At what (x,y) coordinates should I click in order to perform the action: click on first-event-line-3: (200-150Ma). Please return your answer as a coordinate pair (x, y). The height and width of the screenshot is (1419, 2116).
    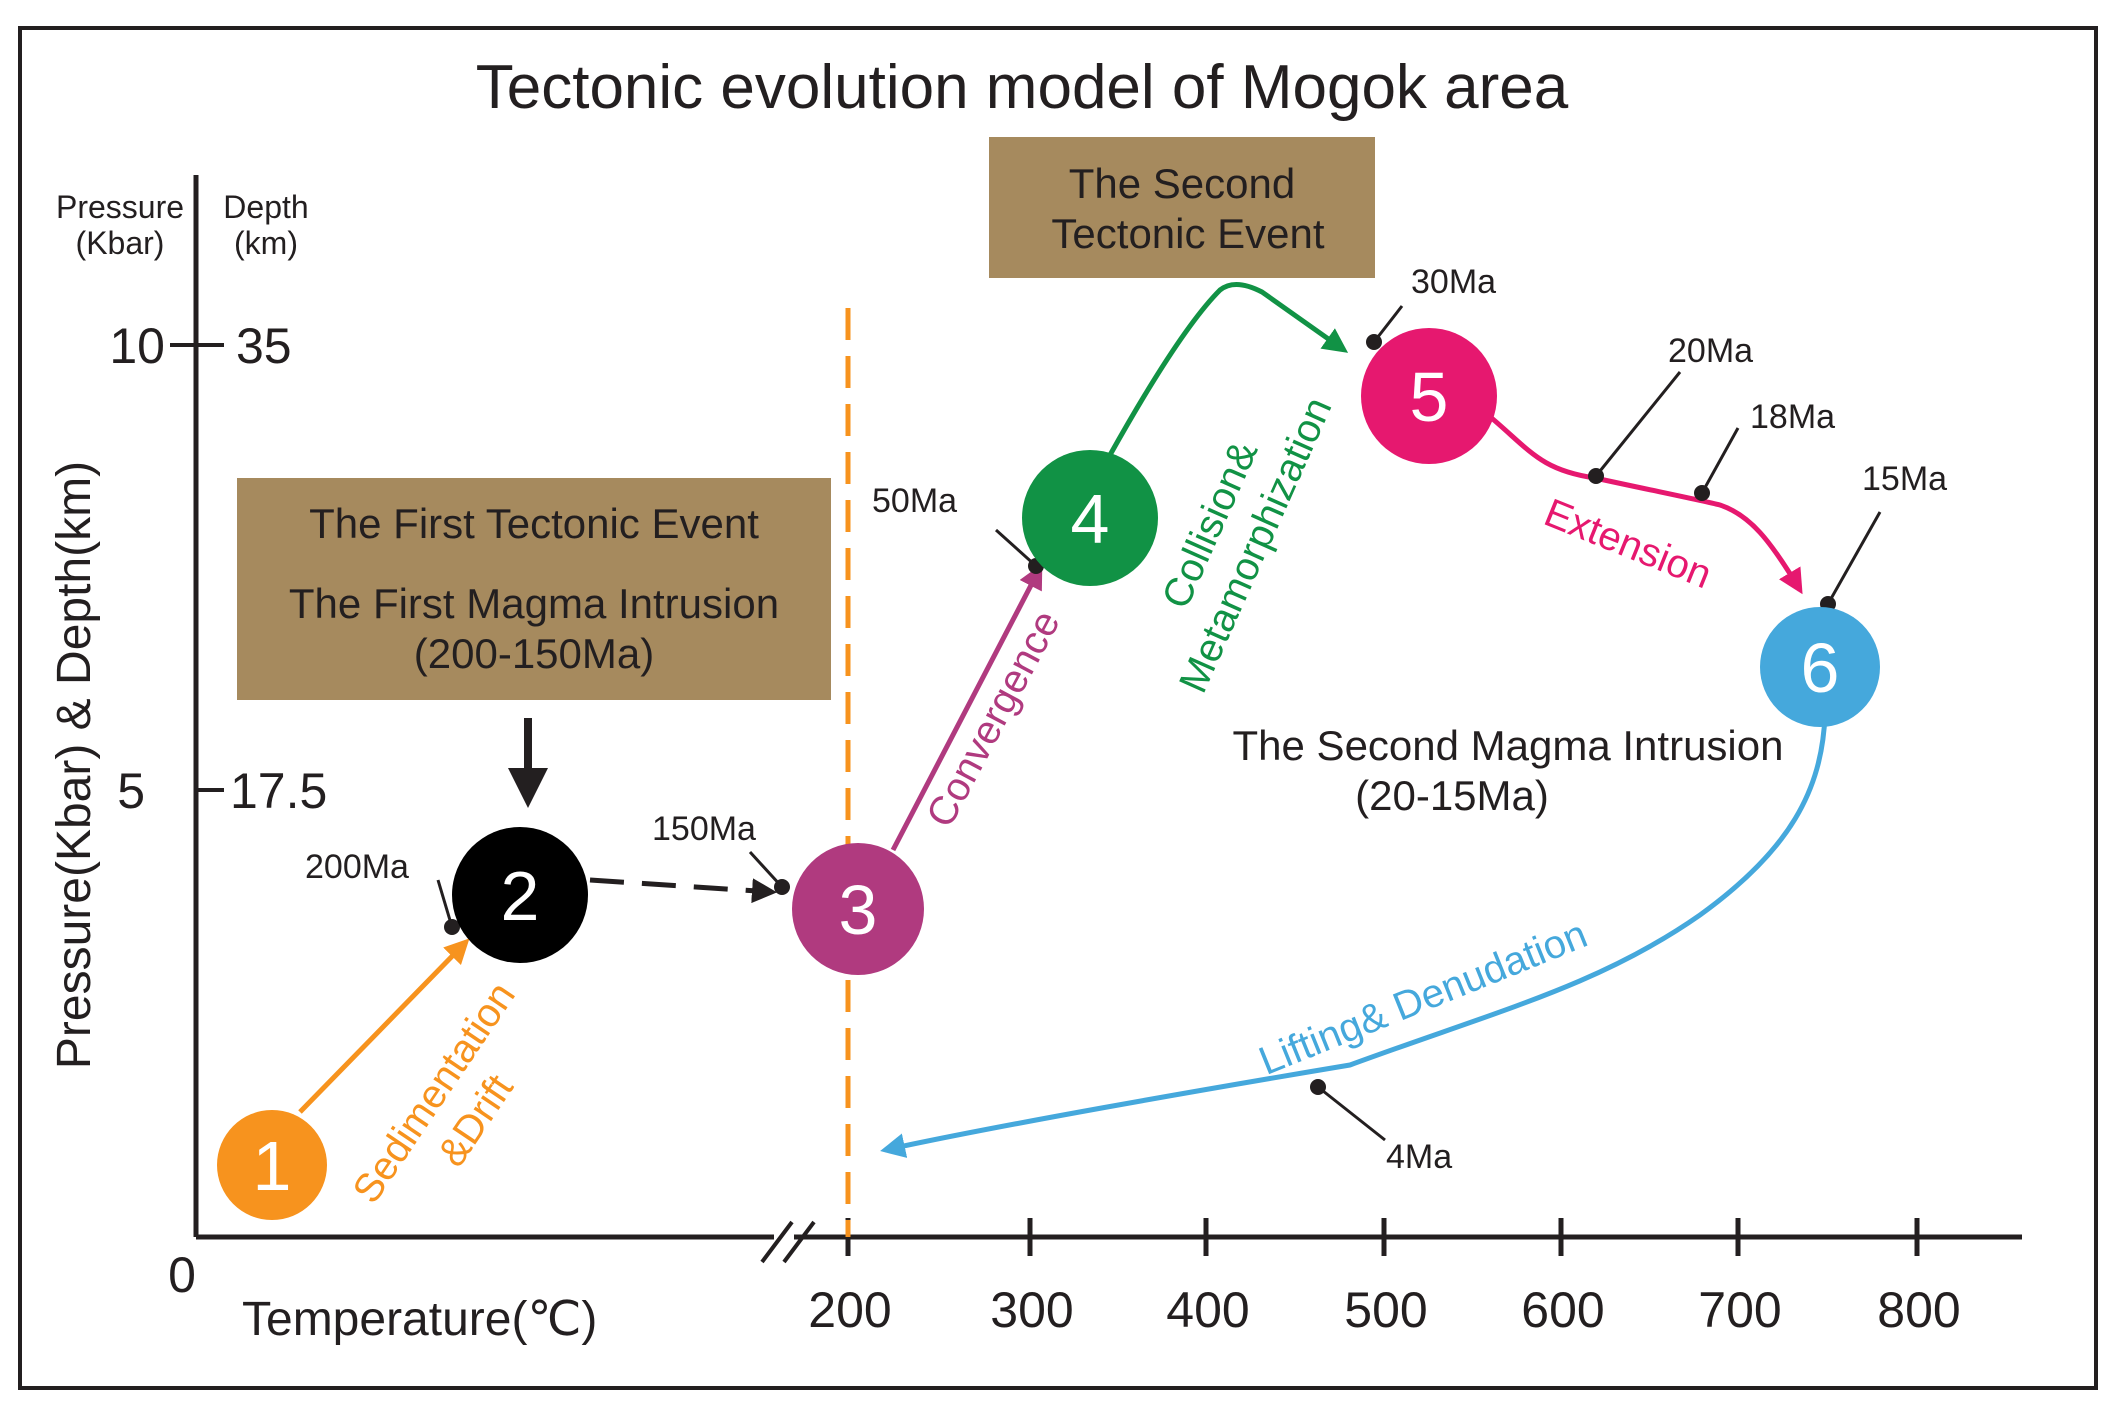
    Looking at the image, I should click on (534, 653).